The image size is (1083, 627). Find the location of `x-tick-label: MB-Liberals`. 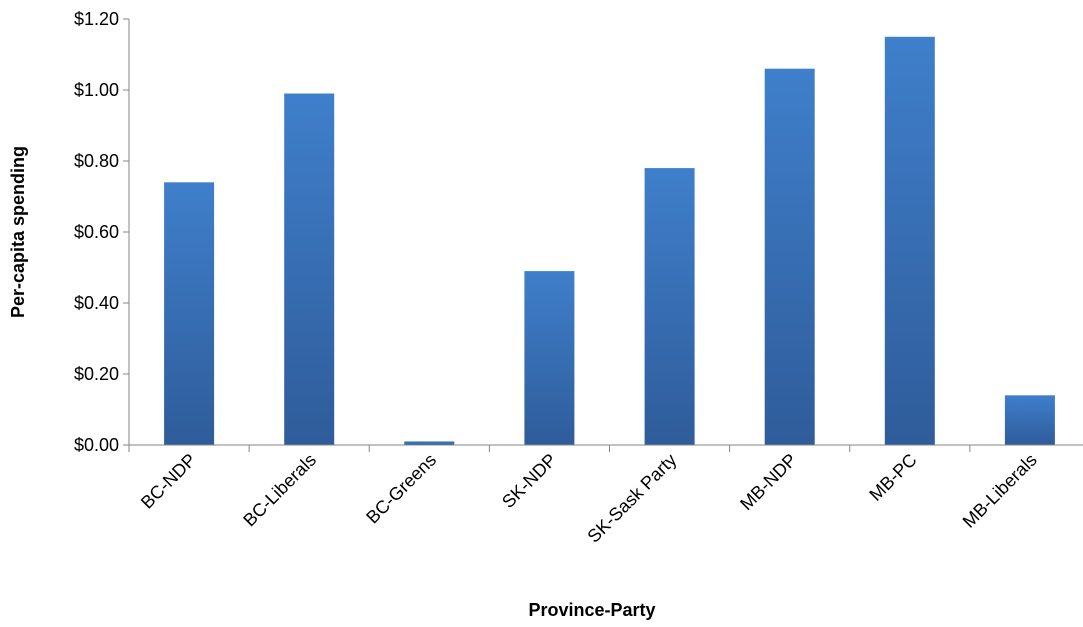

x-tick-label: MB-Liberals is located at coordinates (1000, 491).